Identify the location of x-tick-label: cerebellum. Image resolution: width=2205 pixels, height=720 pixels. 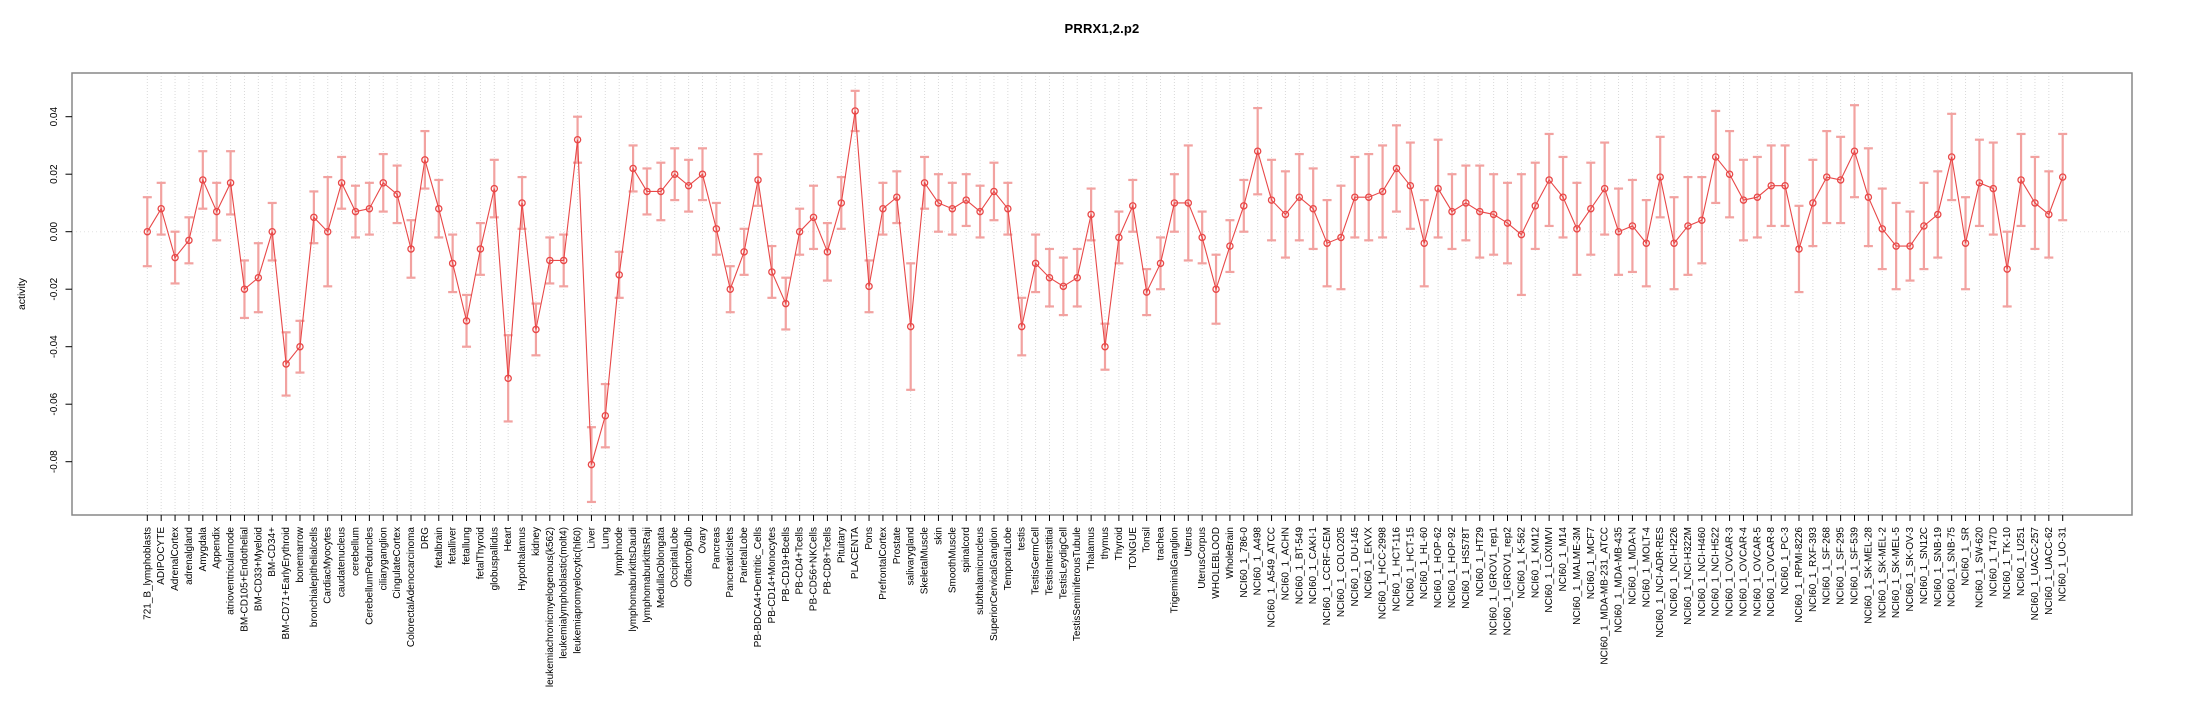
(355, 551).